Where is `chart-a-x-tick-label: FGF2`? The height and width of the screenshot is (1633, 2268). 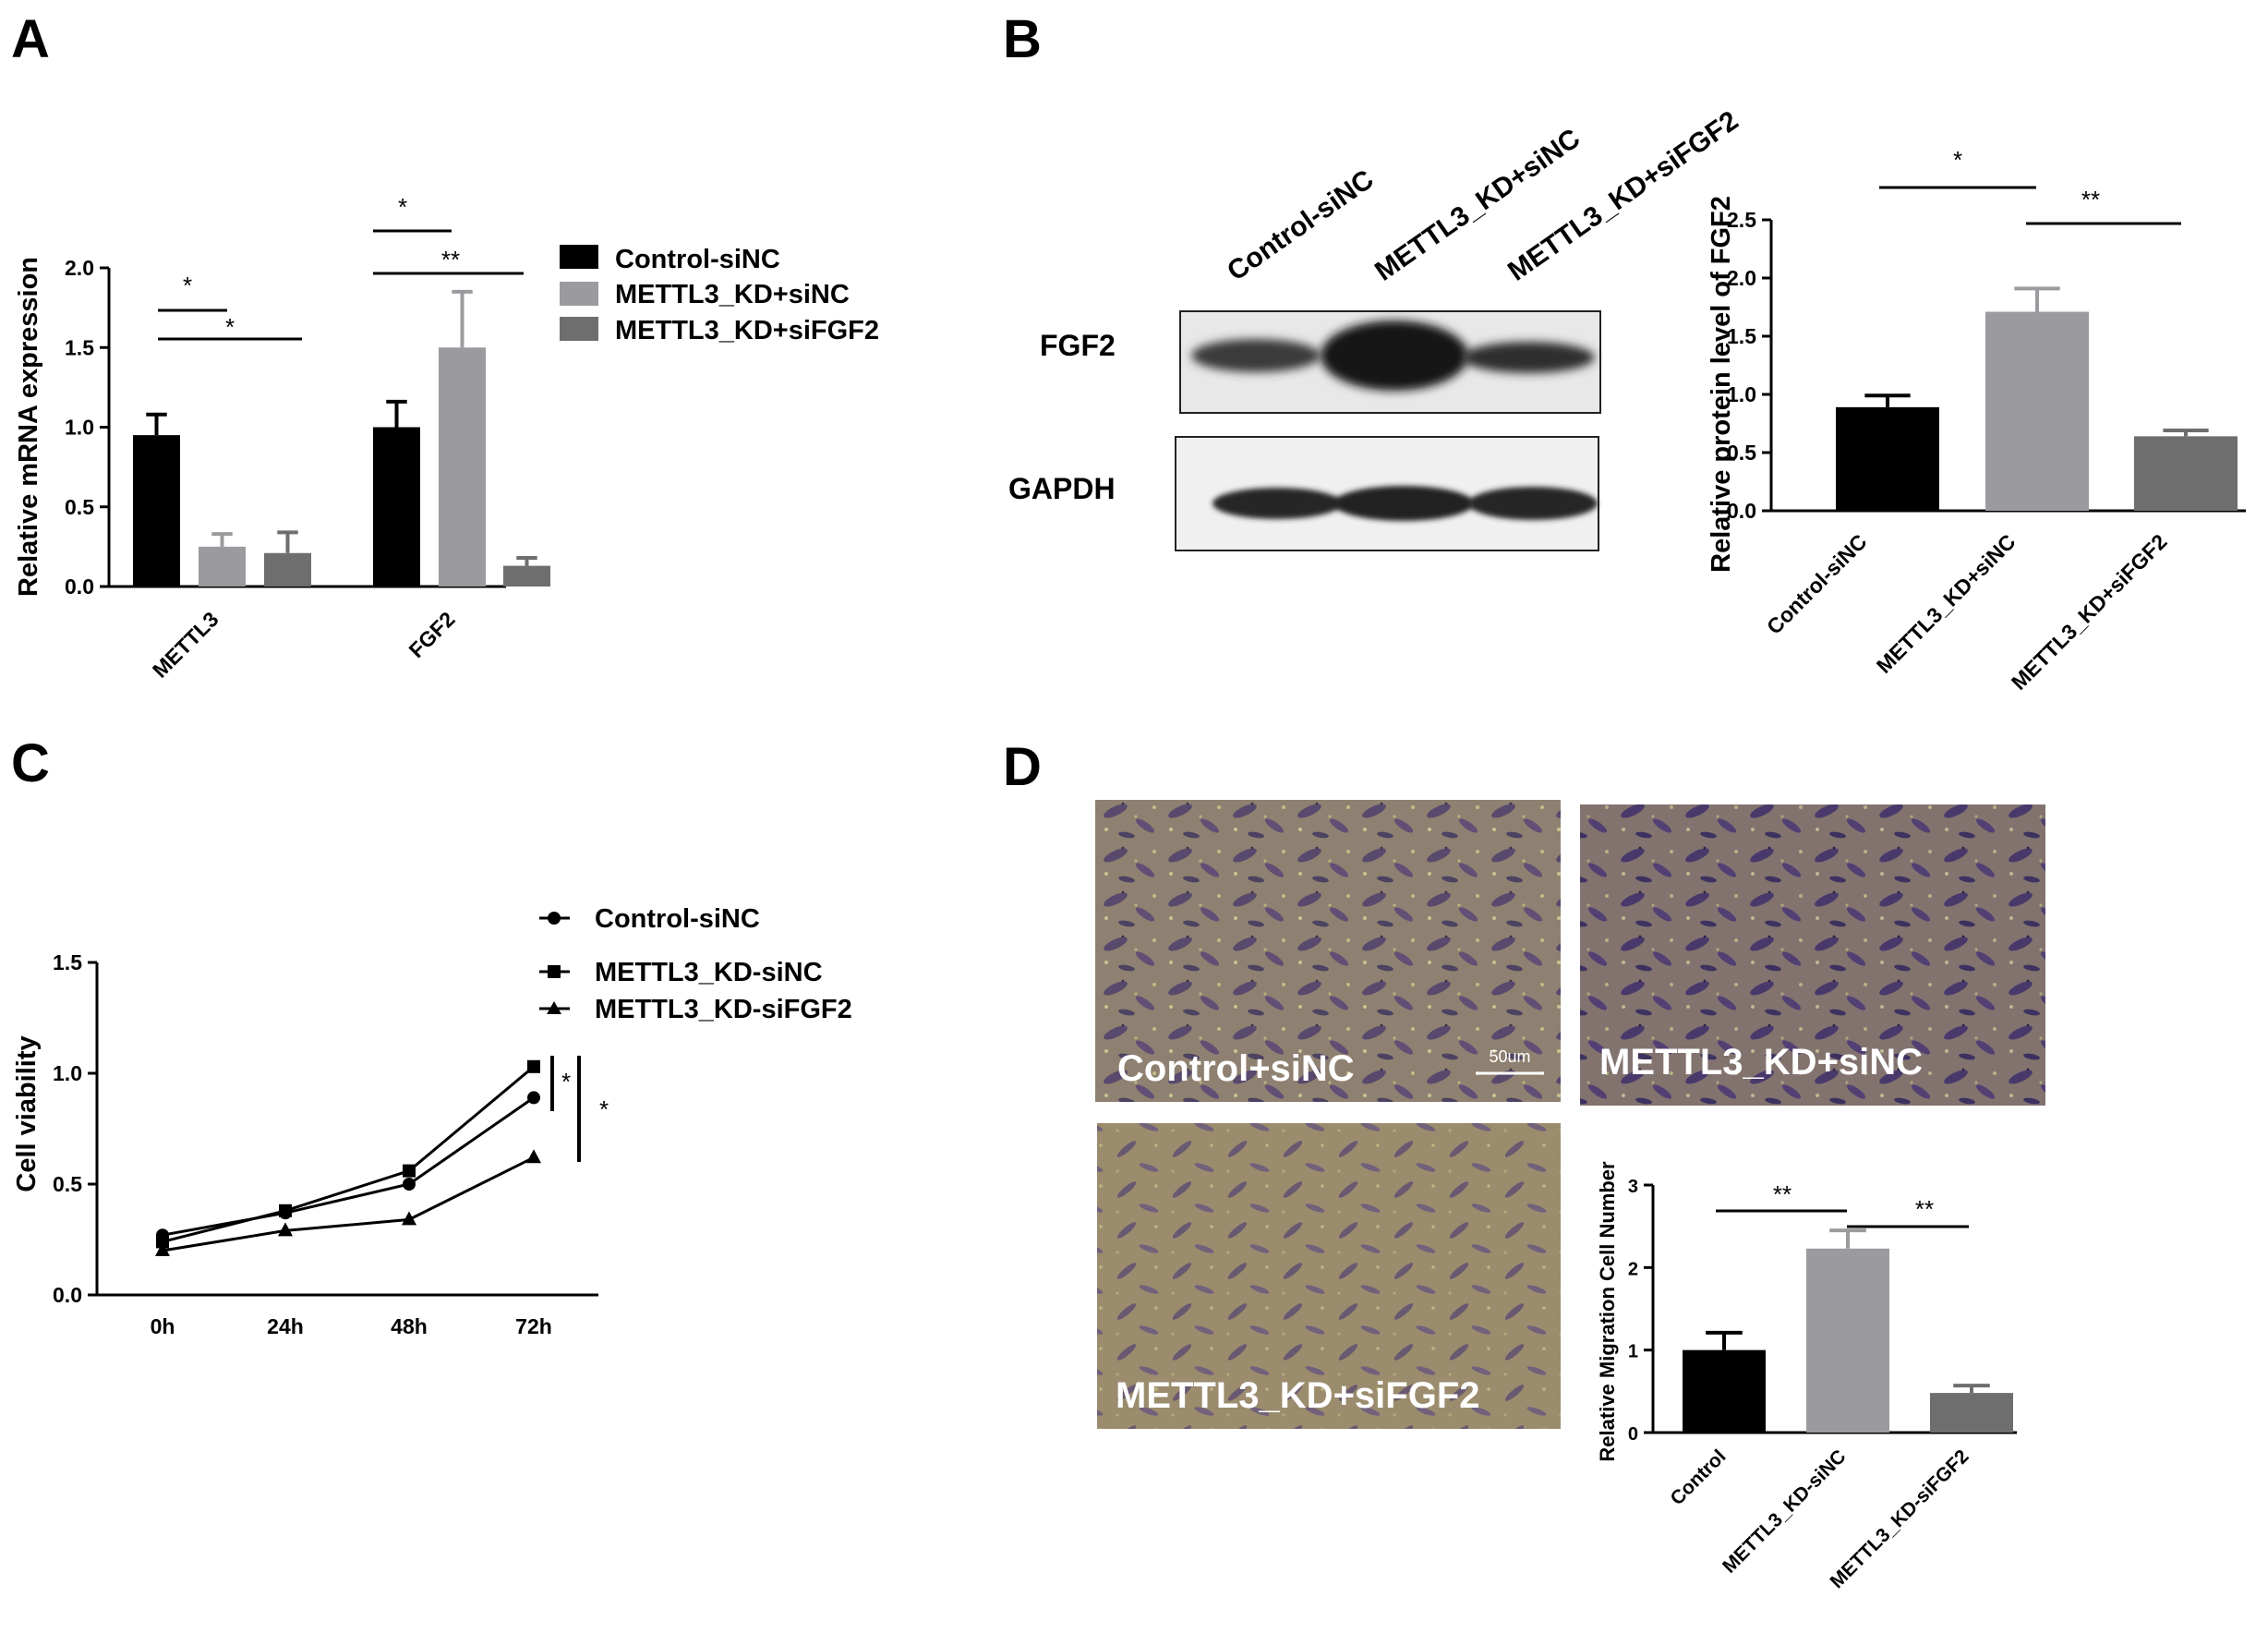
chart-a-x-tick-label: FGF2 is located at coordinates (432, 634).